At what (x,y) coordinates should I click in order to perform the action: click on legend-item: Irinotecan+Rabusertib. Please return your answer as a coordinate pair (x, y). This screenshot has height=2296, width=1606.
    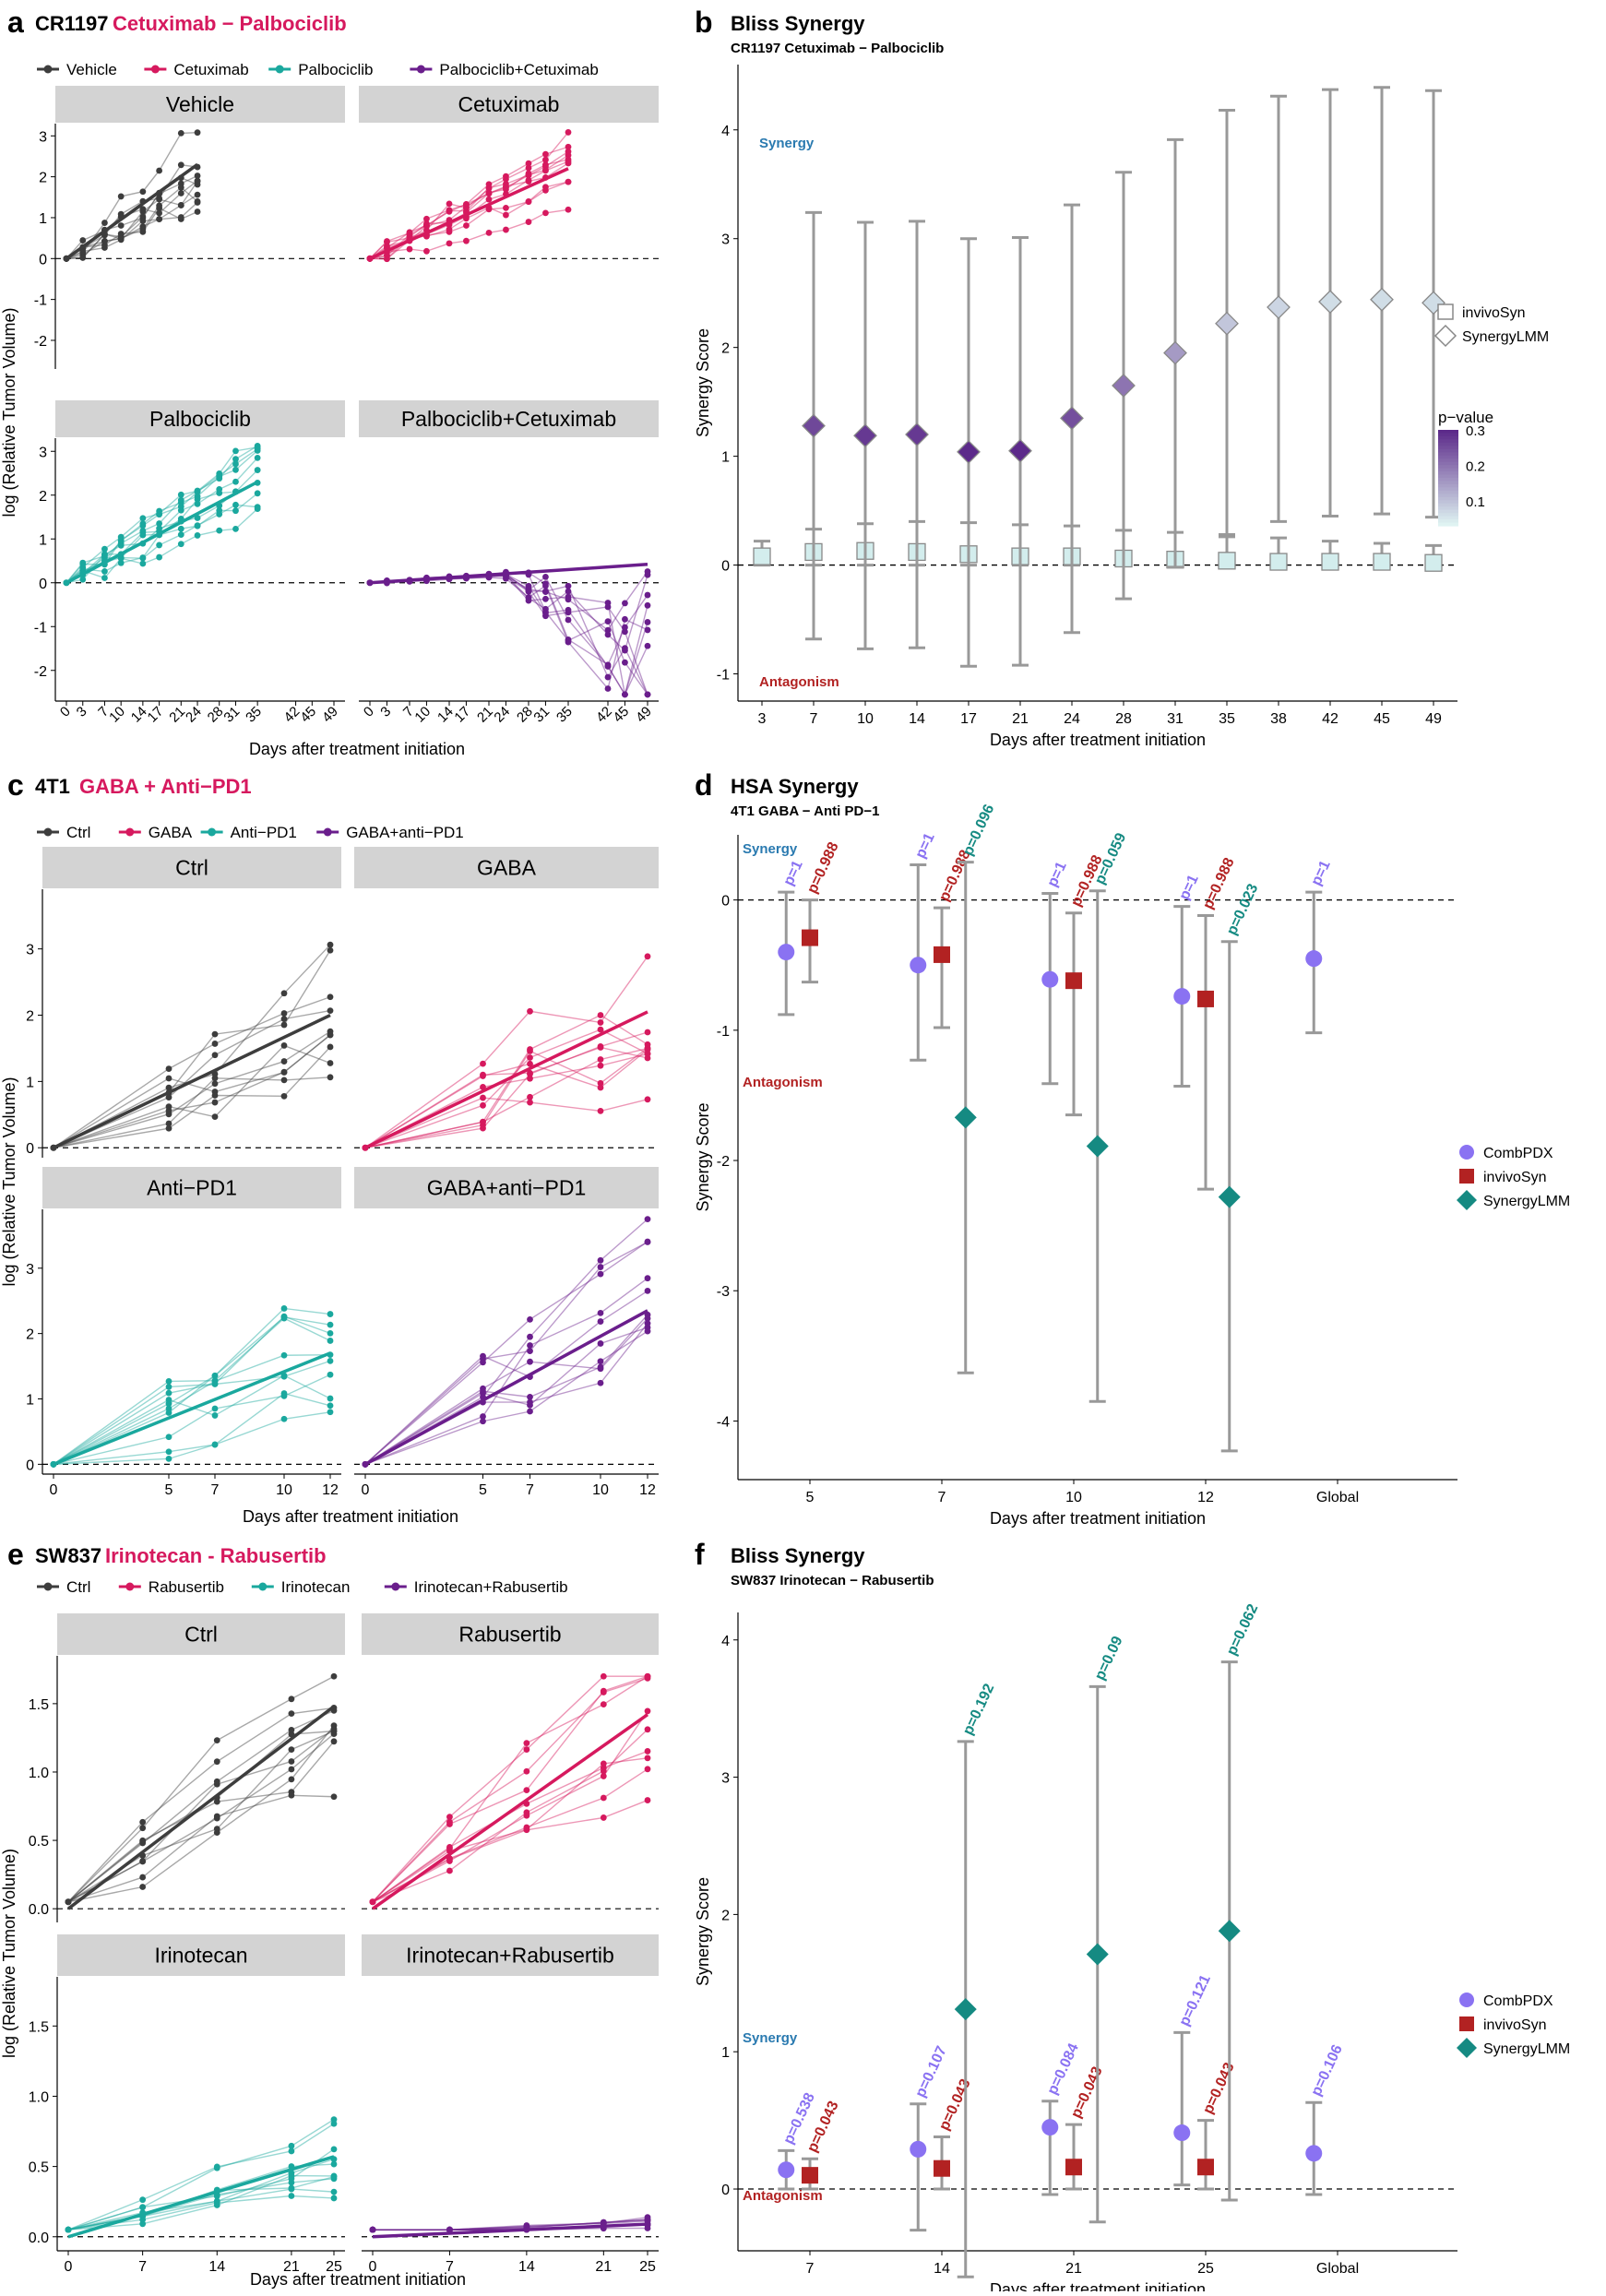
    Looking at the image, I should click on (476, 1587).